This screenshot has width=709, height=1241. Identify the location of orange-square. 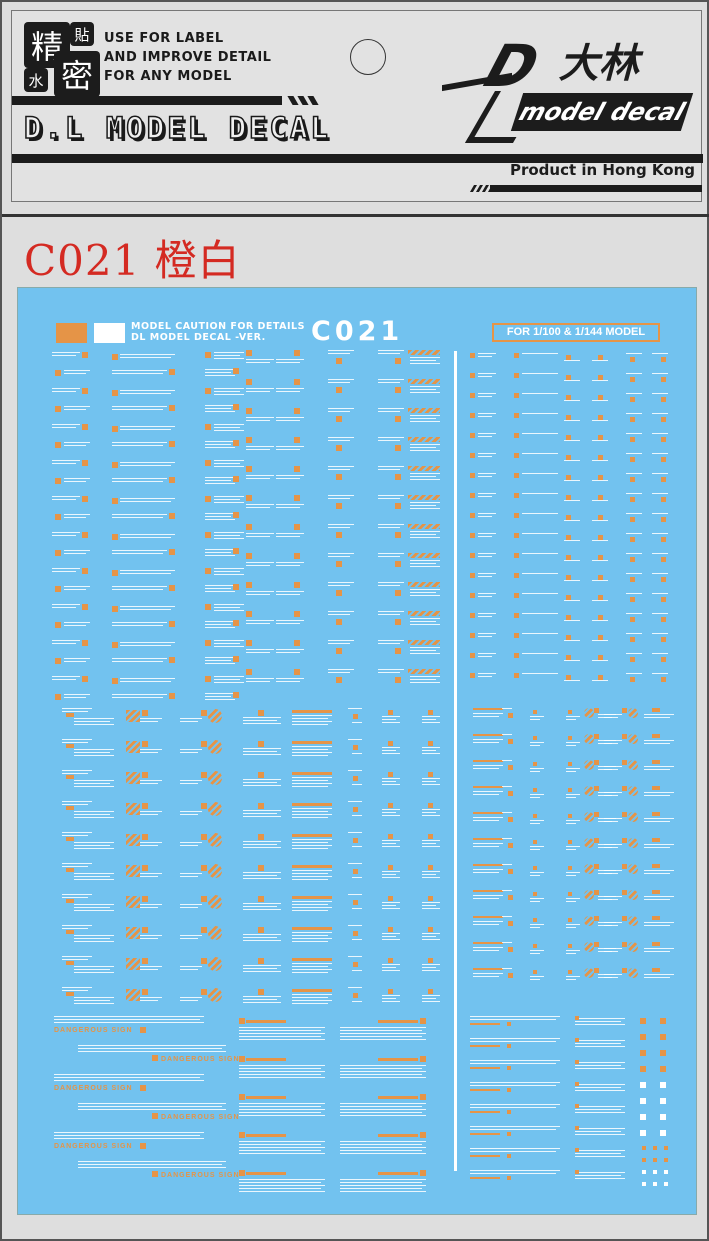
(663, 1053).